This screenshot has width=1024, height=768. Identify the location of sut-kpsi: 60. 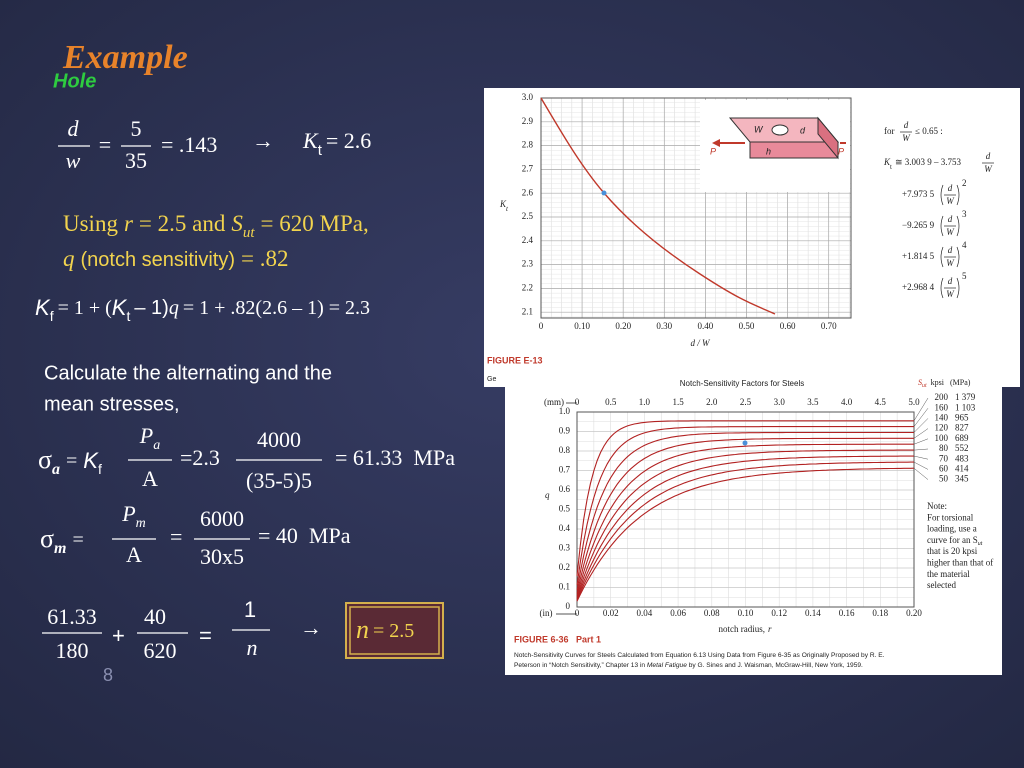
(944, 468).